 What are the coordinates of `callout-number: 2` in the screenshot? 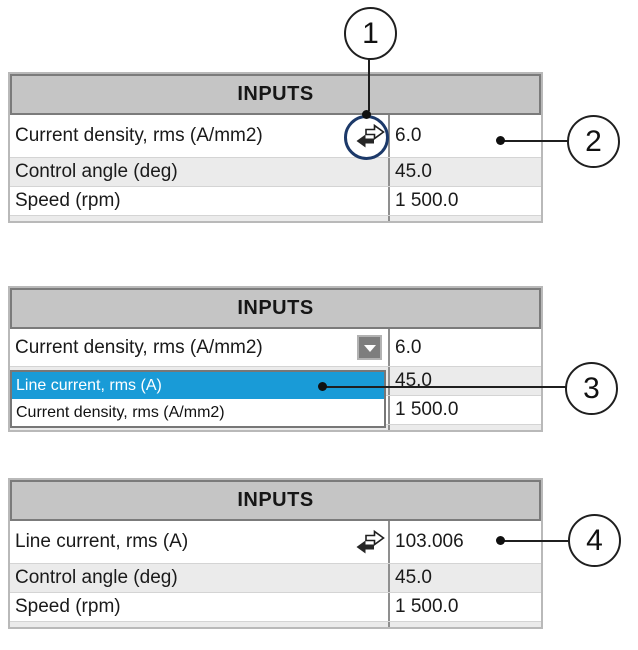 It's located at (593, 141).